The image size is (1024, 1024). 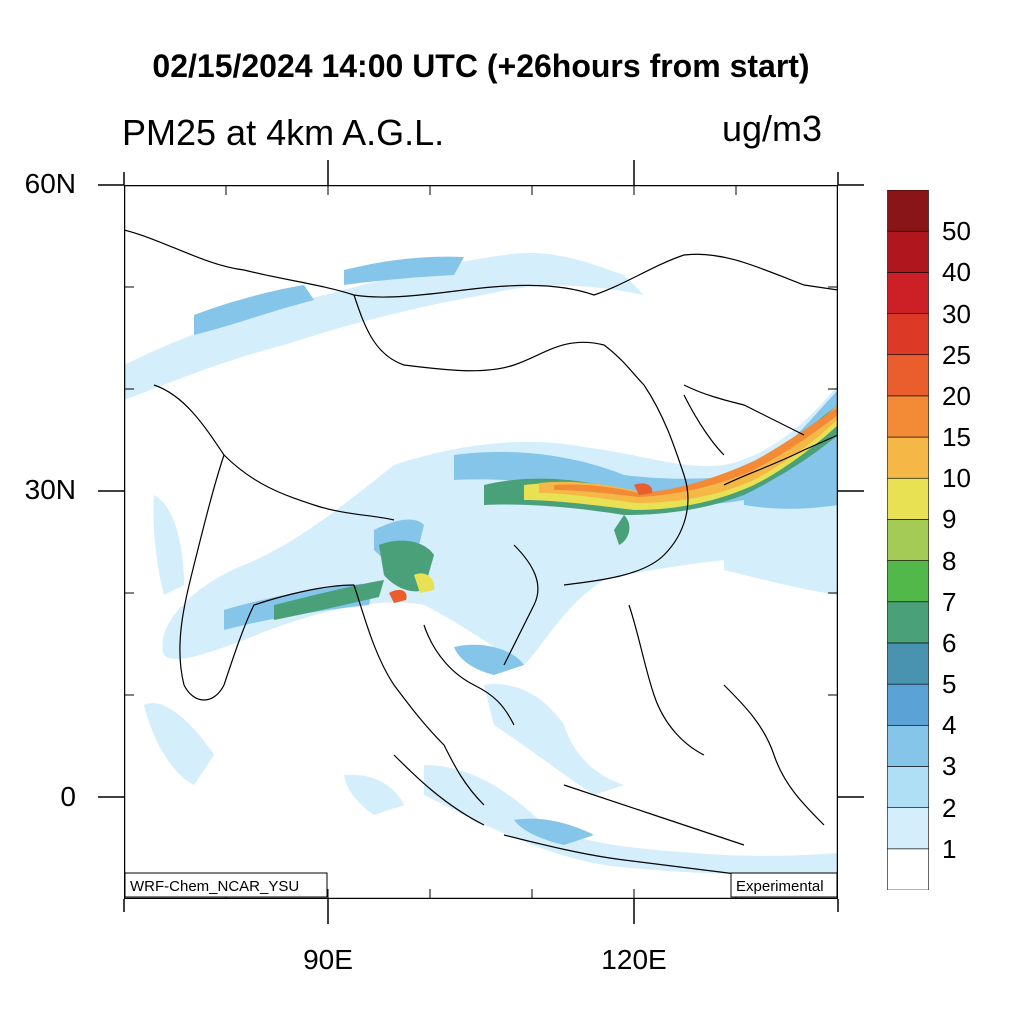 I want to click on field-subtitle: PM25 at 4km A.G.L., so click(x=283, y=132).